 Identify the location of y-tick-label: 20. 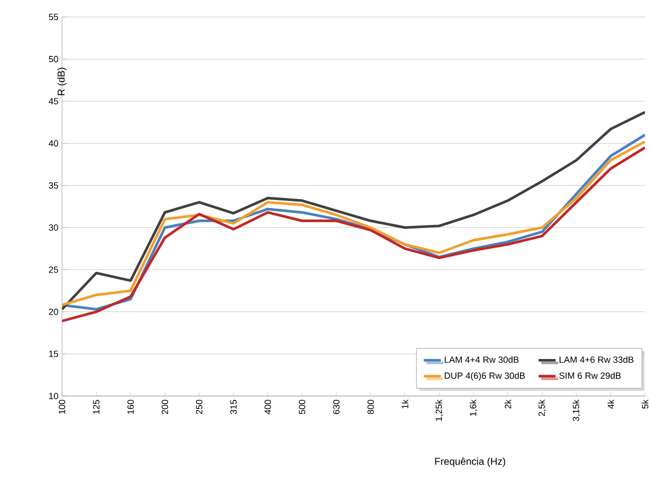
(53, 311).